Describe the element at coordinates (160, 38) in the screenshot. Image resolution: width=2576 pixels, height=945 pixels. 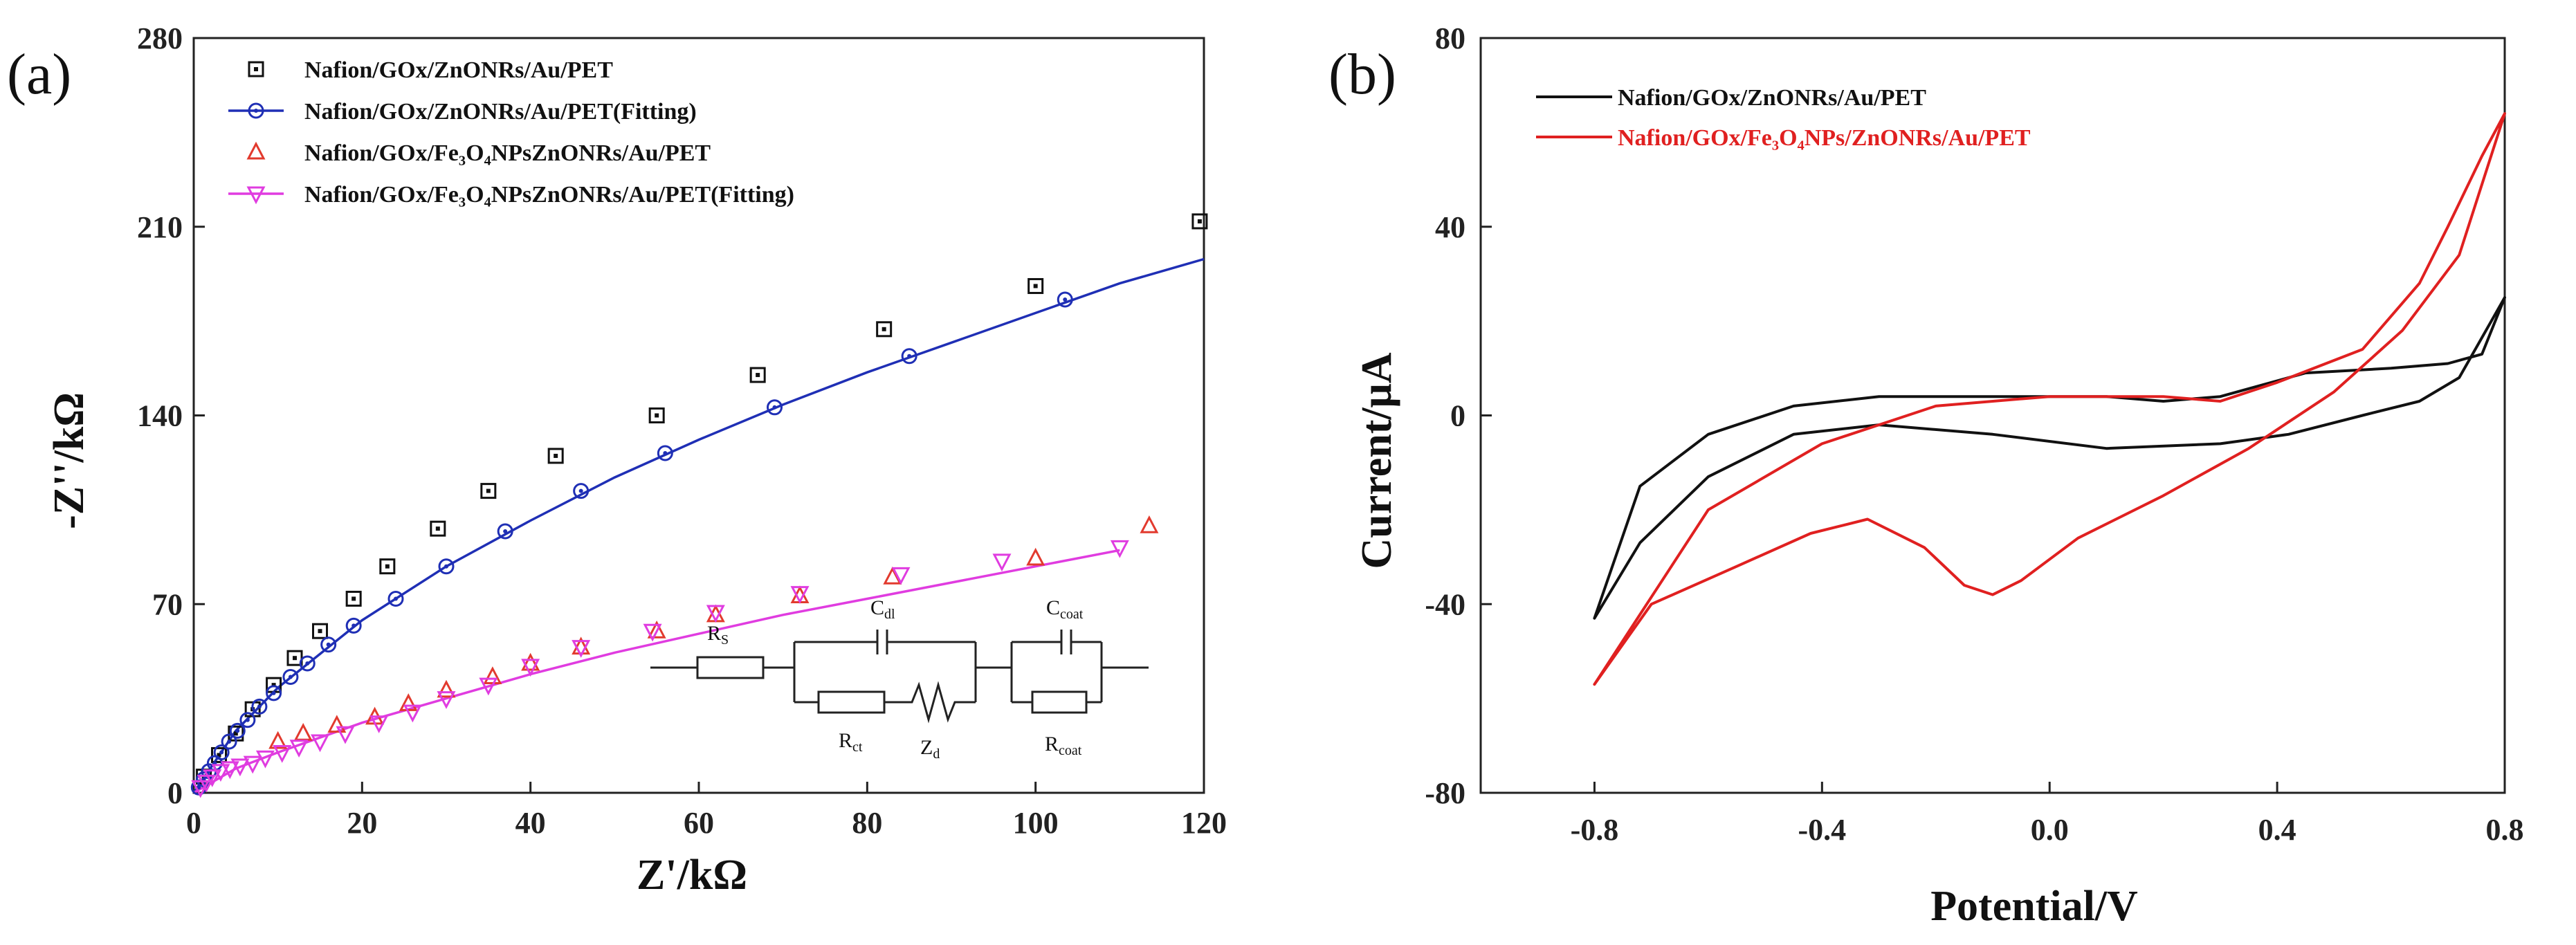
I see `y-tick-label-a: 280` at that location.